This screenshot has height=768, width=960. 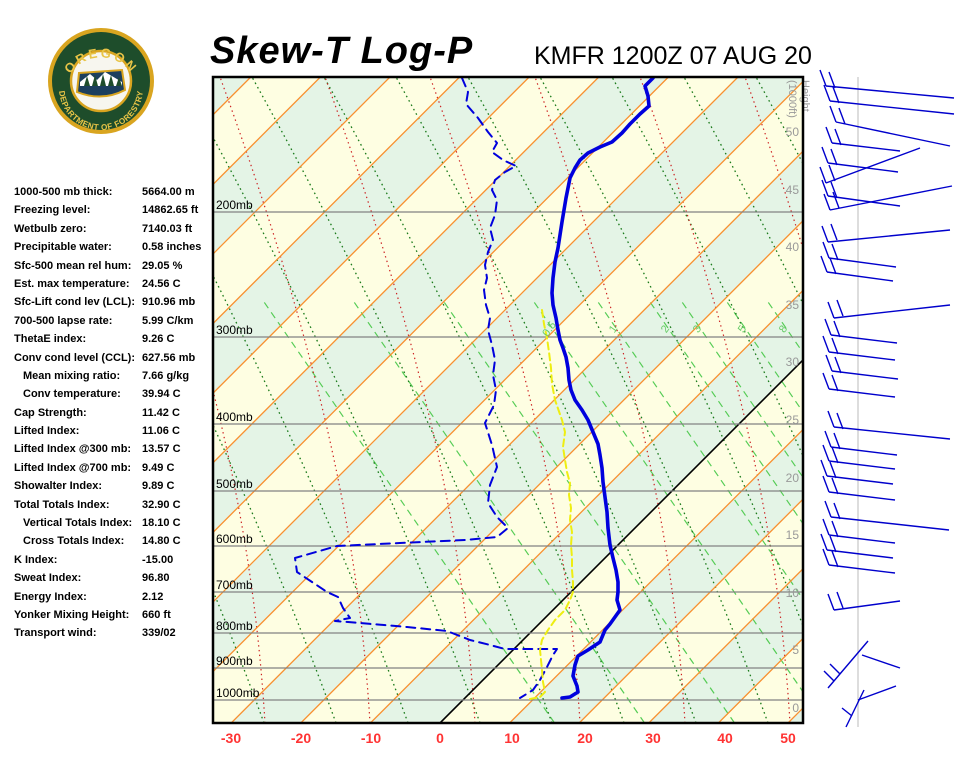 What do you see at coordinates (73, 467) in the screenshot?
I see `stat-label: Lifted Index @700 mb:` at bounding box center [73, 467].